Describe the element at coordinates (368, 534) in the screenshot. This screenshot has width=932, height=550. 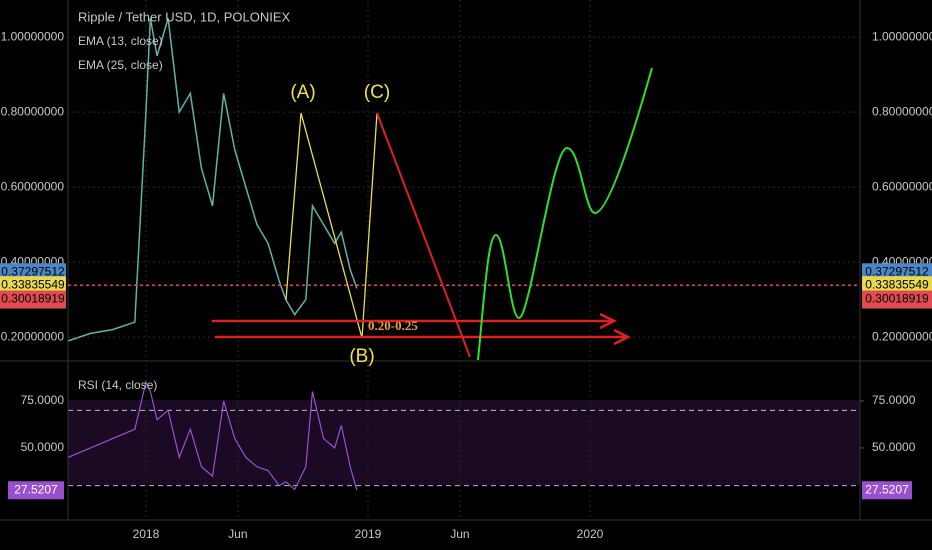
I see `x-tick-label: 2019` at that location.